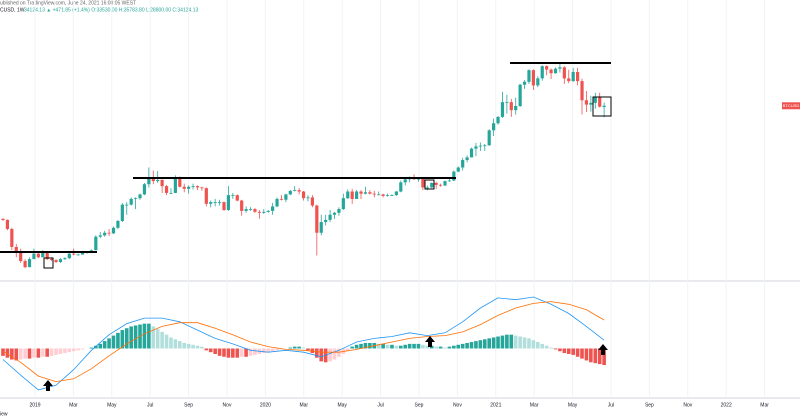 This screenshot has width=800, height=418. I want to click on arrows, so click(325, 363).